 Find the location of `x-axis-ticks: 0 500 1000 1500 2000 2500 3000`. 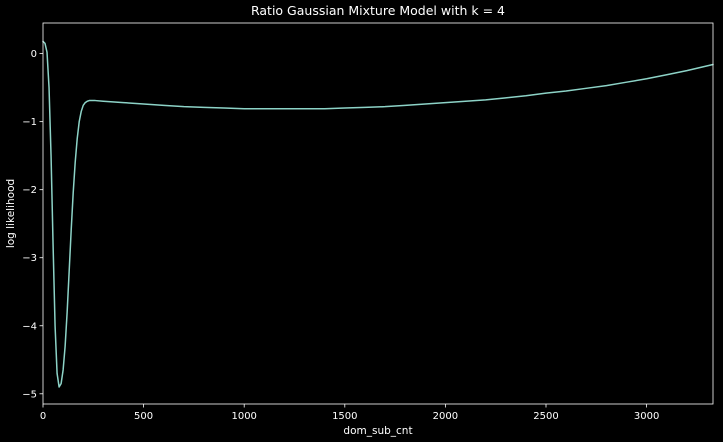

x-axis-ticks: 0 500 1000 1500 2000 2500 3000 is located at coordinates (349, 413).